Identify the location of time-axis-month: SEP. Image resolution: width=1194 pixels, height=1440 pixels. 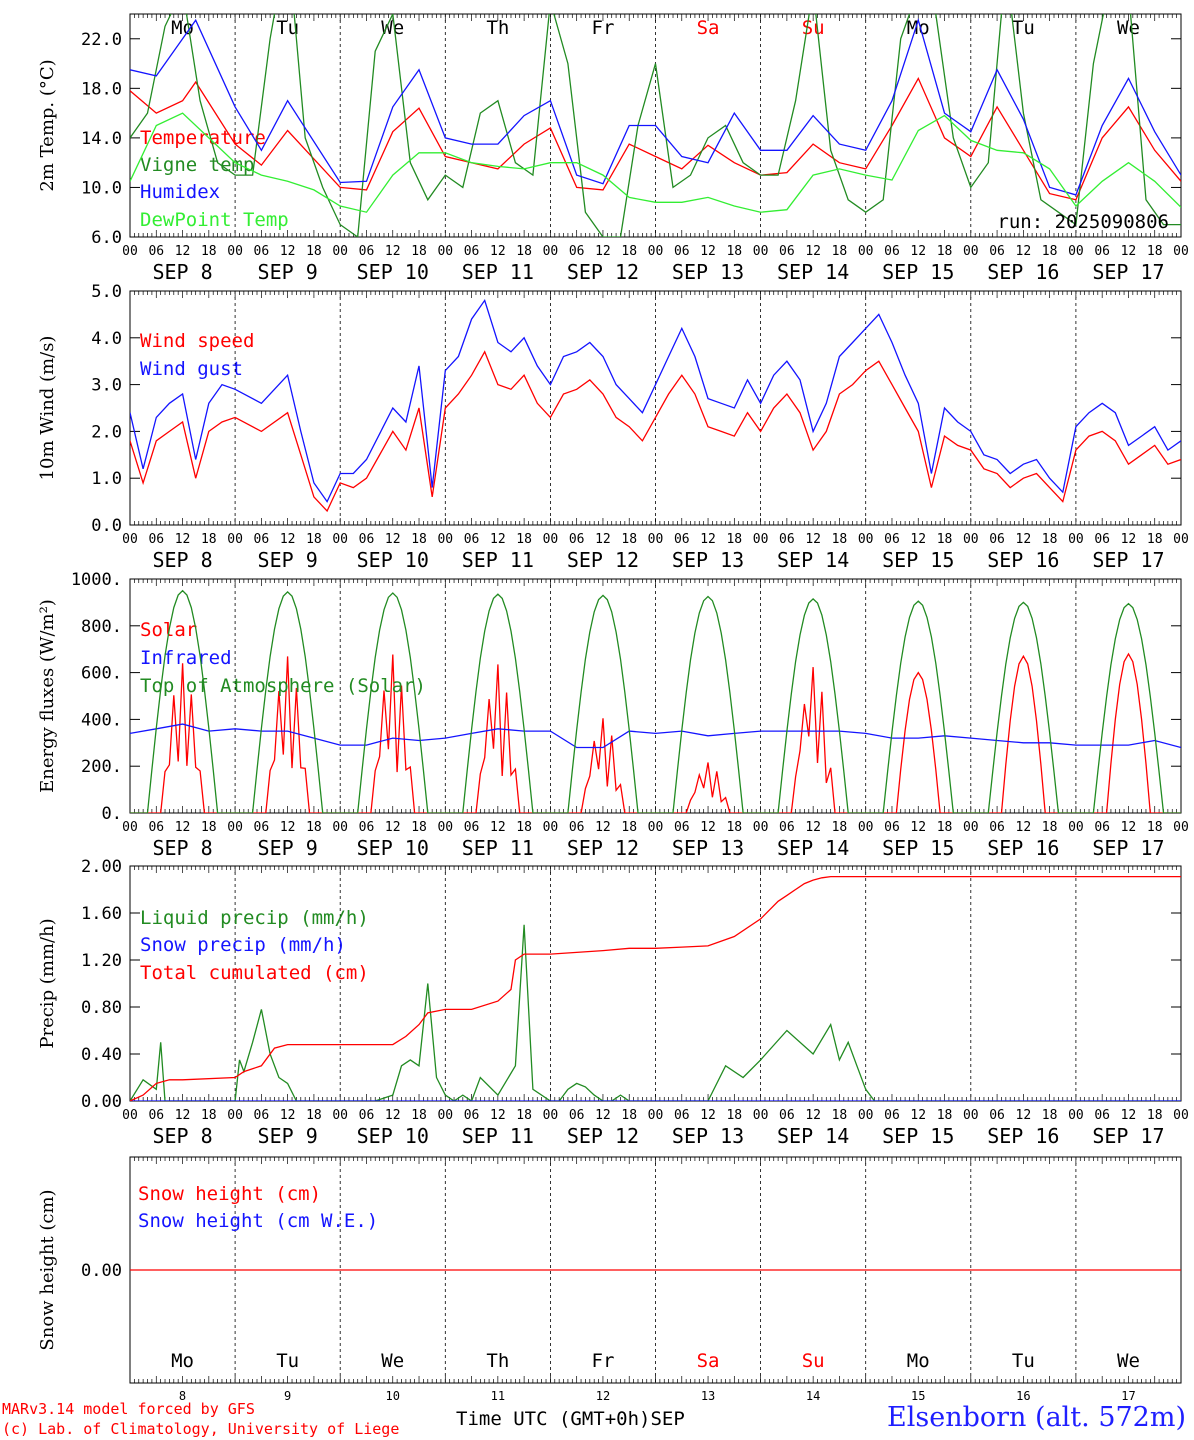
(667, 1419).